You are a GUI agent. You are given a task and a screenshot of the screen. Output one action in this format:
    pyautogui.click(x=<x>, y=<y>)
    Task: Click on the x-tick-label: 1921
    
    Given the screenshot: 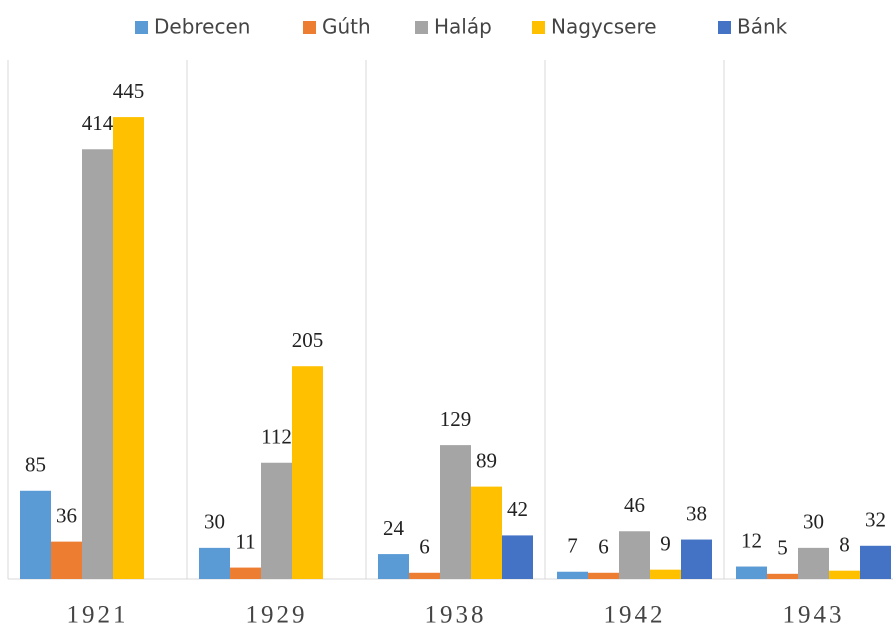 What is the action you would take?
    pyautogui.click(x=98, y=615)
    